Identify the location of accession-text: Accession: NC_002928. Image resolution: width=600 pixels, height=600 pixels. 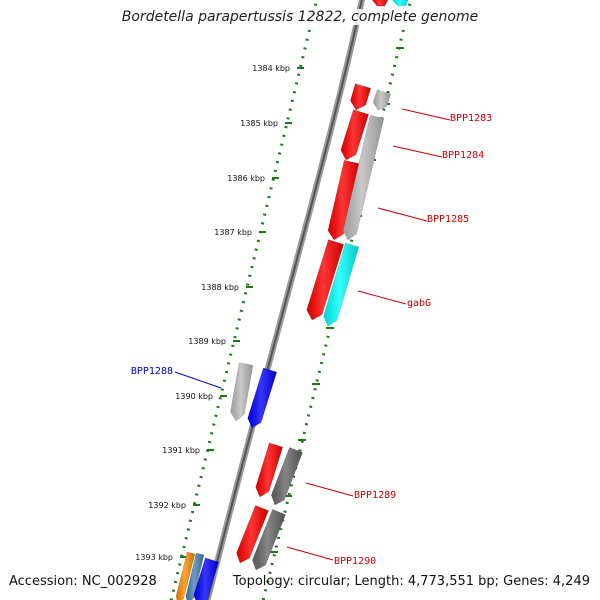
(83, 581).